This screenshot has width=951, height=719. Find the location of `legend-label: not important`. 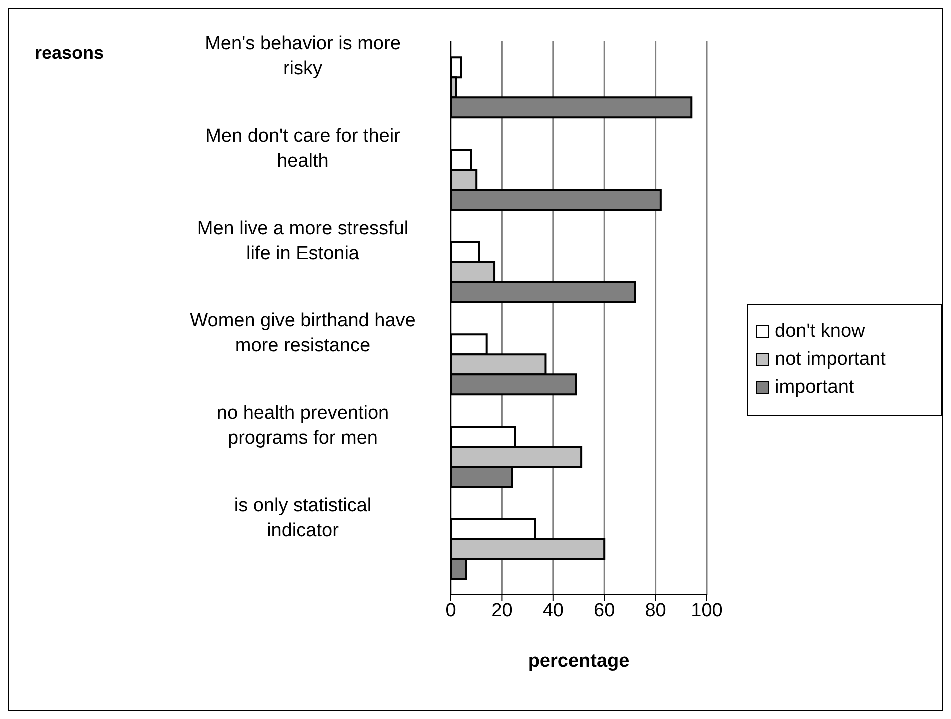

legend-label: not important is located at coordinates (830, 359).